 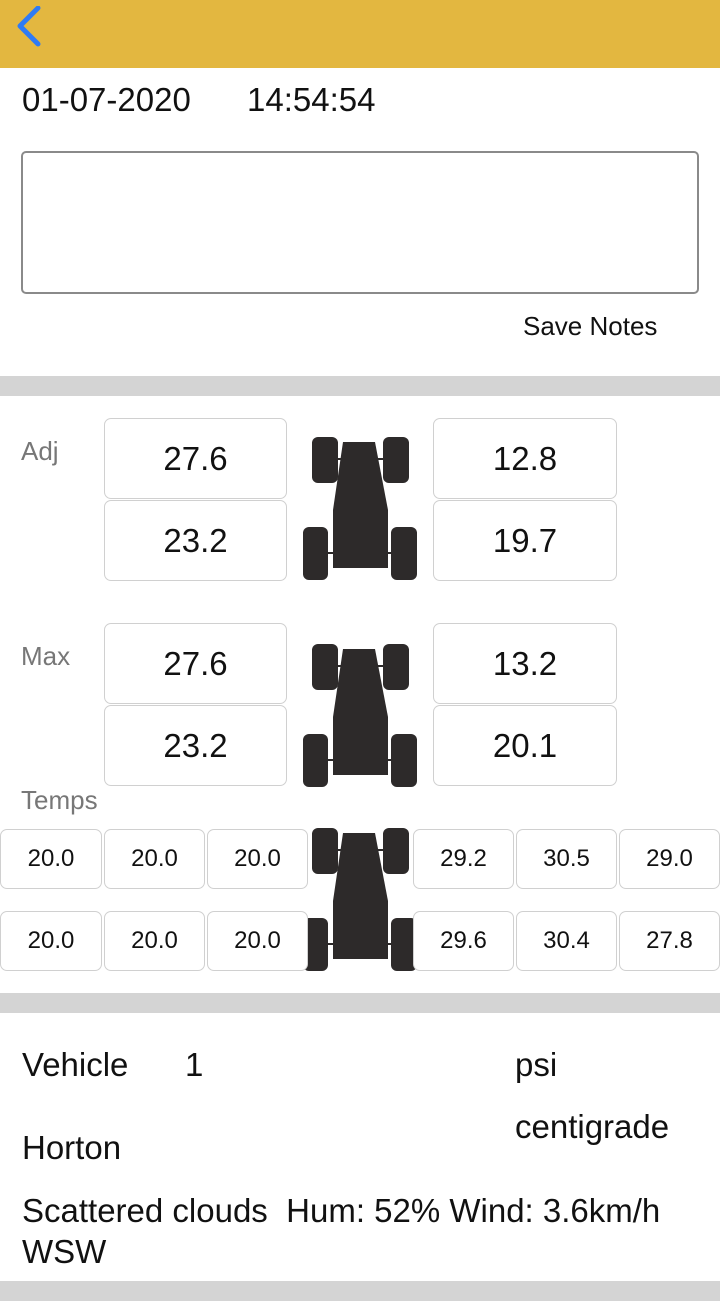 What do you see at coordinates (566, 859) in the screenshot?
I see `temp-front-right-middle: 30.5` at bounding box center [566, 859].